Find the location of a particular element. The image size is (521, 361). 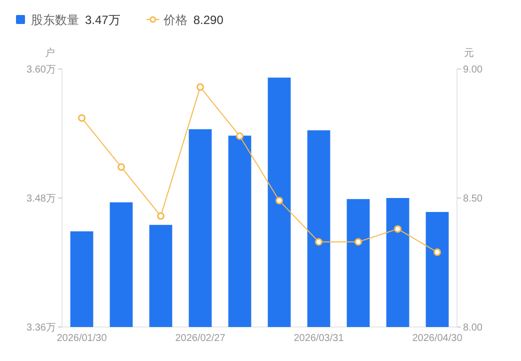

y2-tick-label: 8.00 is located at coordinates (473, 328).